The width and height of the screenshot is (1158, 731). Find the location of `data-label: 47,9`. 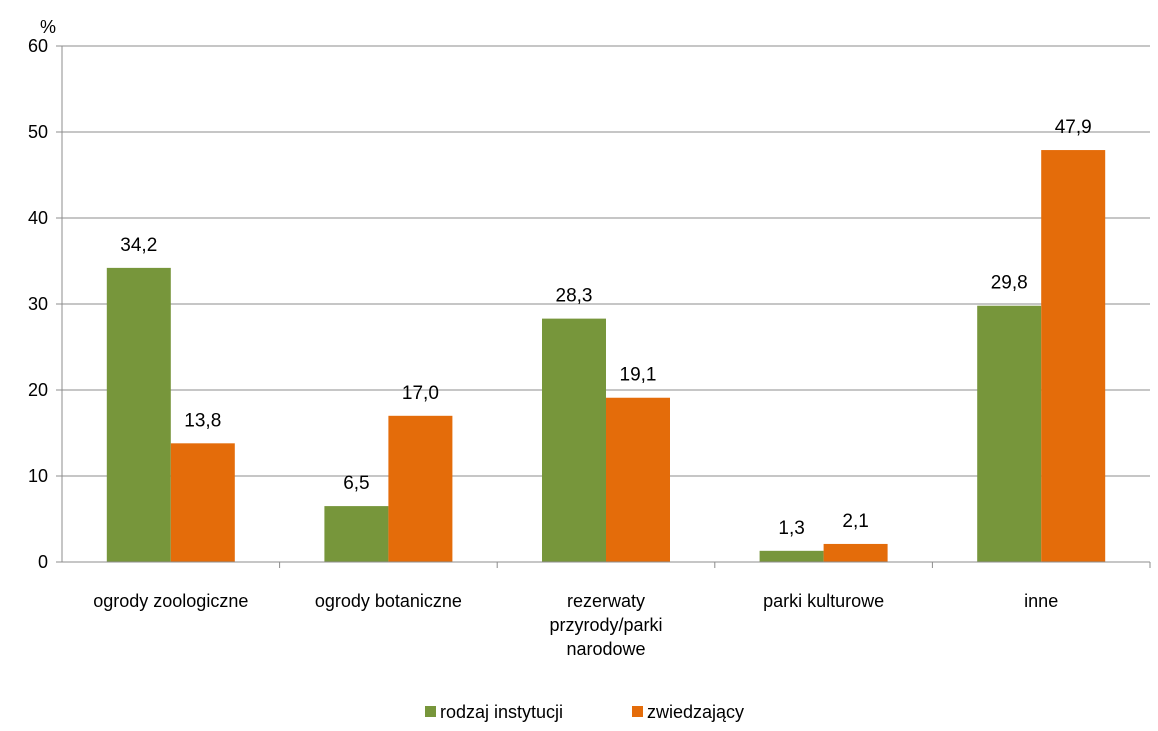

data-label: 47,9 is located at coordinates (1073, 127).